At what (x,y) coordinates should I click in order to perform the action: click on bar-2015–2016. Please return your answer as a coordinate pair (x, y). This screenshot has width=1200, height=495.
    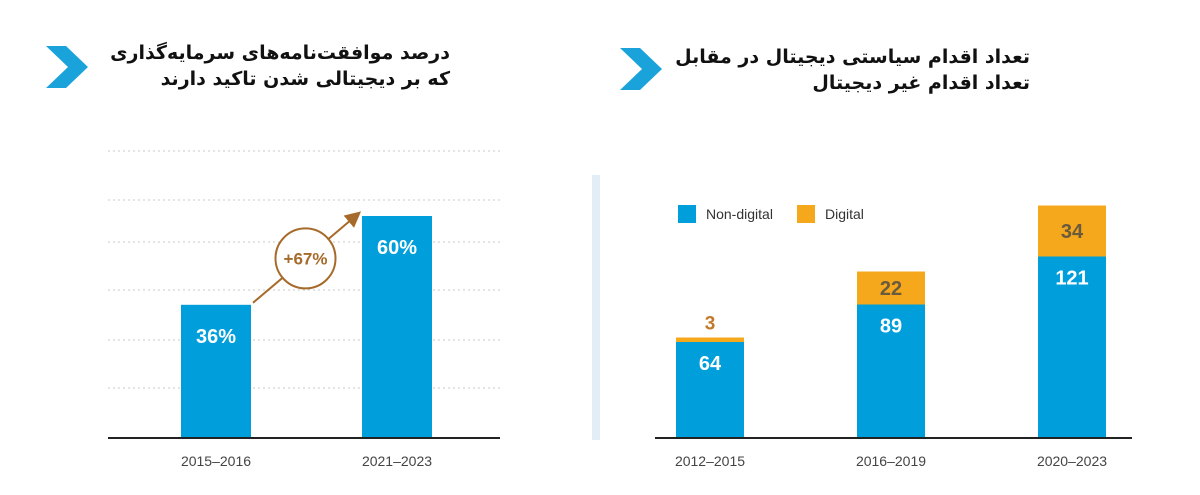
    Looking at the image, I should click on (216, 371).